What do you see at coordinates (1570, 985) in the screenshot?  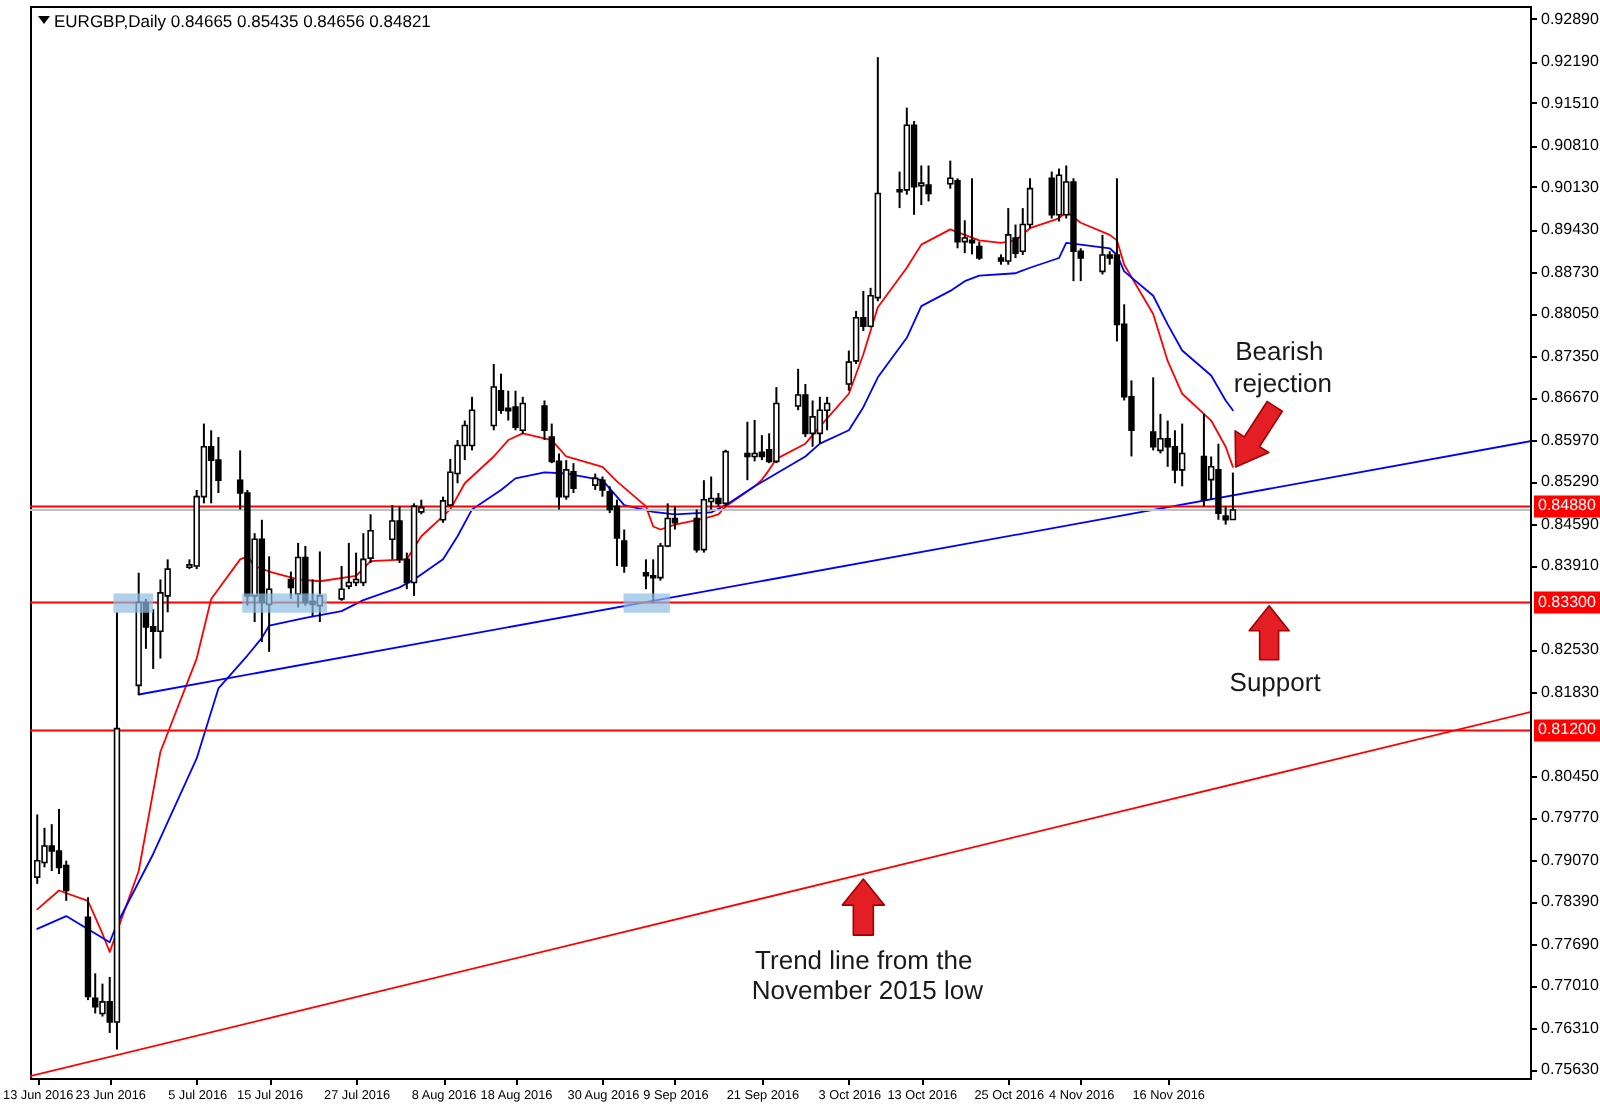 I see `y-tick-label: 0.77010` at bounding box center [1570, 985].